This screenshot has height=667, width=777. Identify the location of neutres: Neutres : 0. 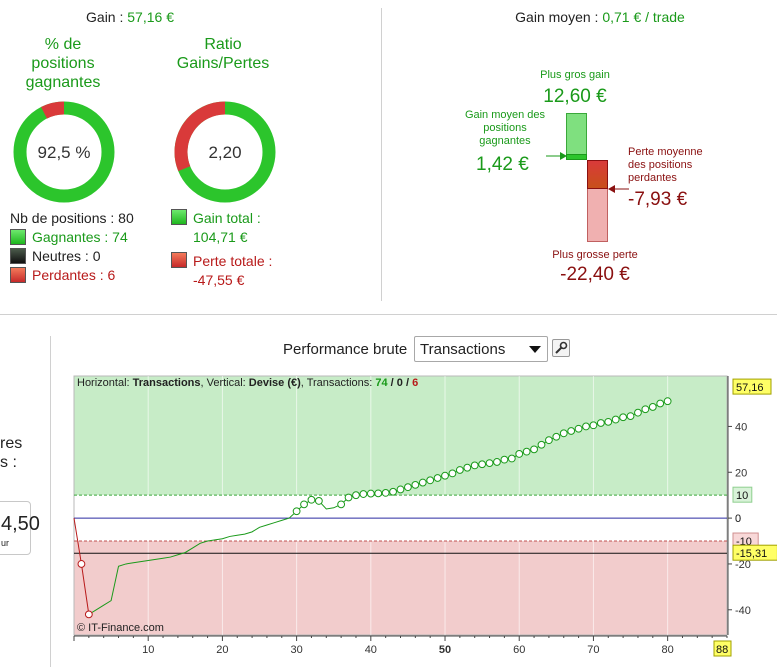
(66, 256).